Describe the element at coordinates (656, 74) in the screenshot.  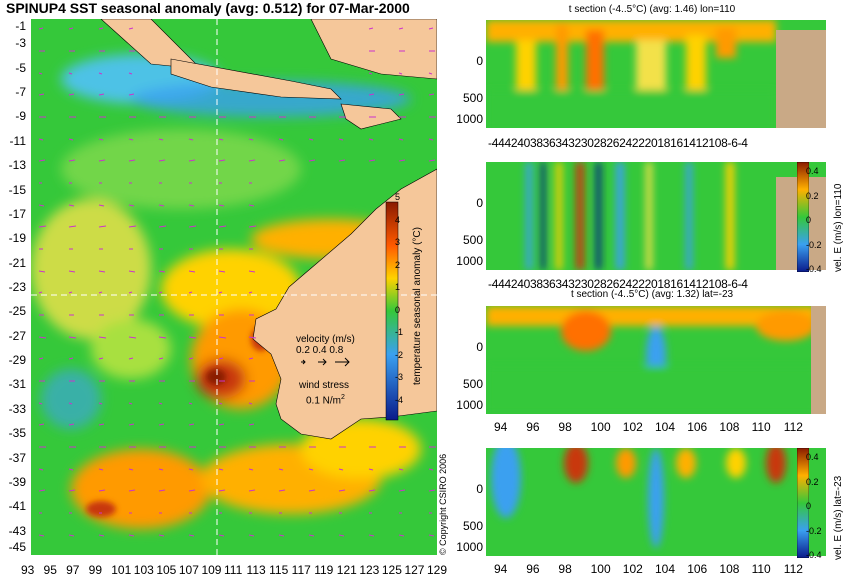
I see `panel1-section` at that location.